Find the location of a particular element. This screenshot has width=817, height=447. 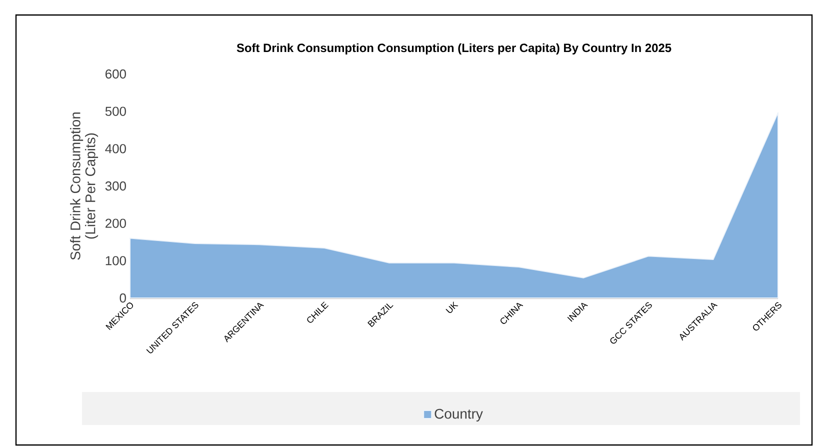

legend-label: Country is located at coordinates (458, 415).